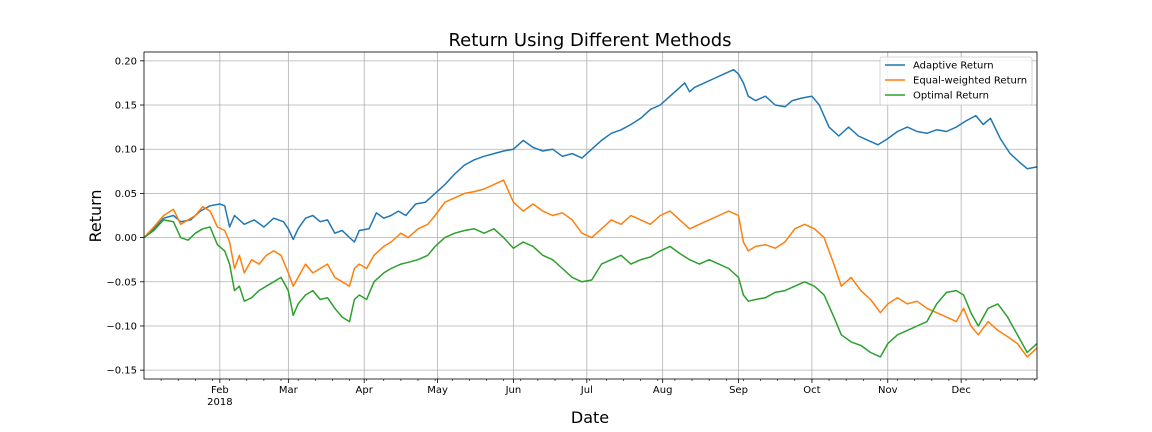  What do you see at coordinates (126, 238) in the screenshot?
I see `y-tick-label: 0.00` at bounding box center [126, 238].